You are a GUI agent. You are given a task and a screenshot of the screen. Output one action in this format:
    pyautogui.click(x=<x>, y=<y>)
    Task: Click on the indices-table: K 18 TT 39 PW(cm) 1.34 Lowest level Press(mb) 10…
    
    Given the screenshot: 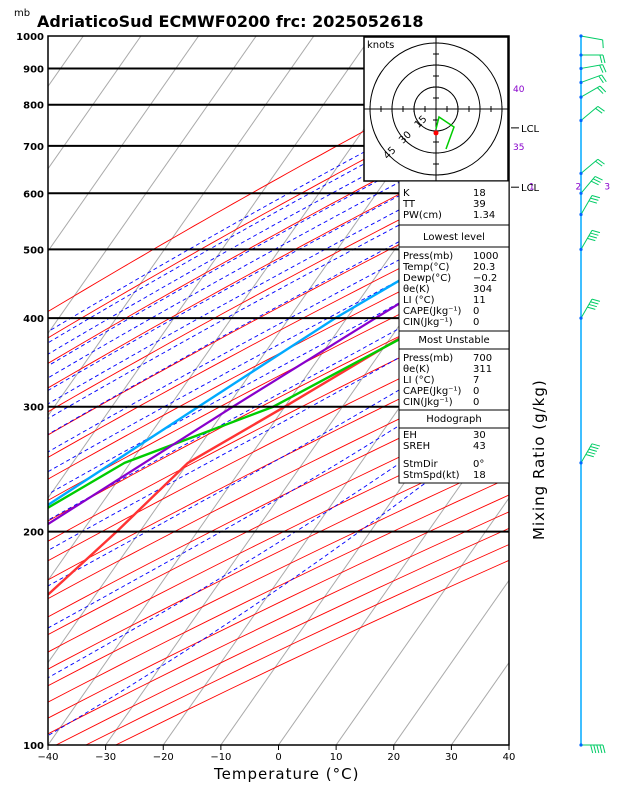 What is the action you would take?
    pyautogui.click(x=454, y=332)
    